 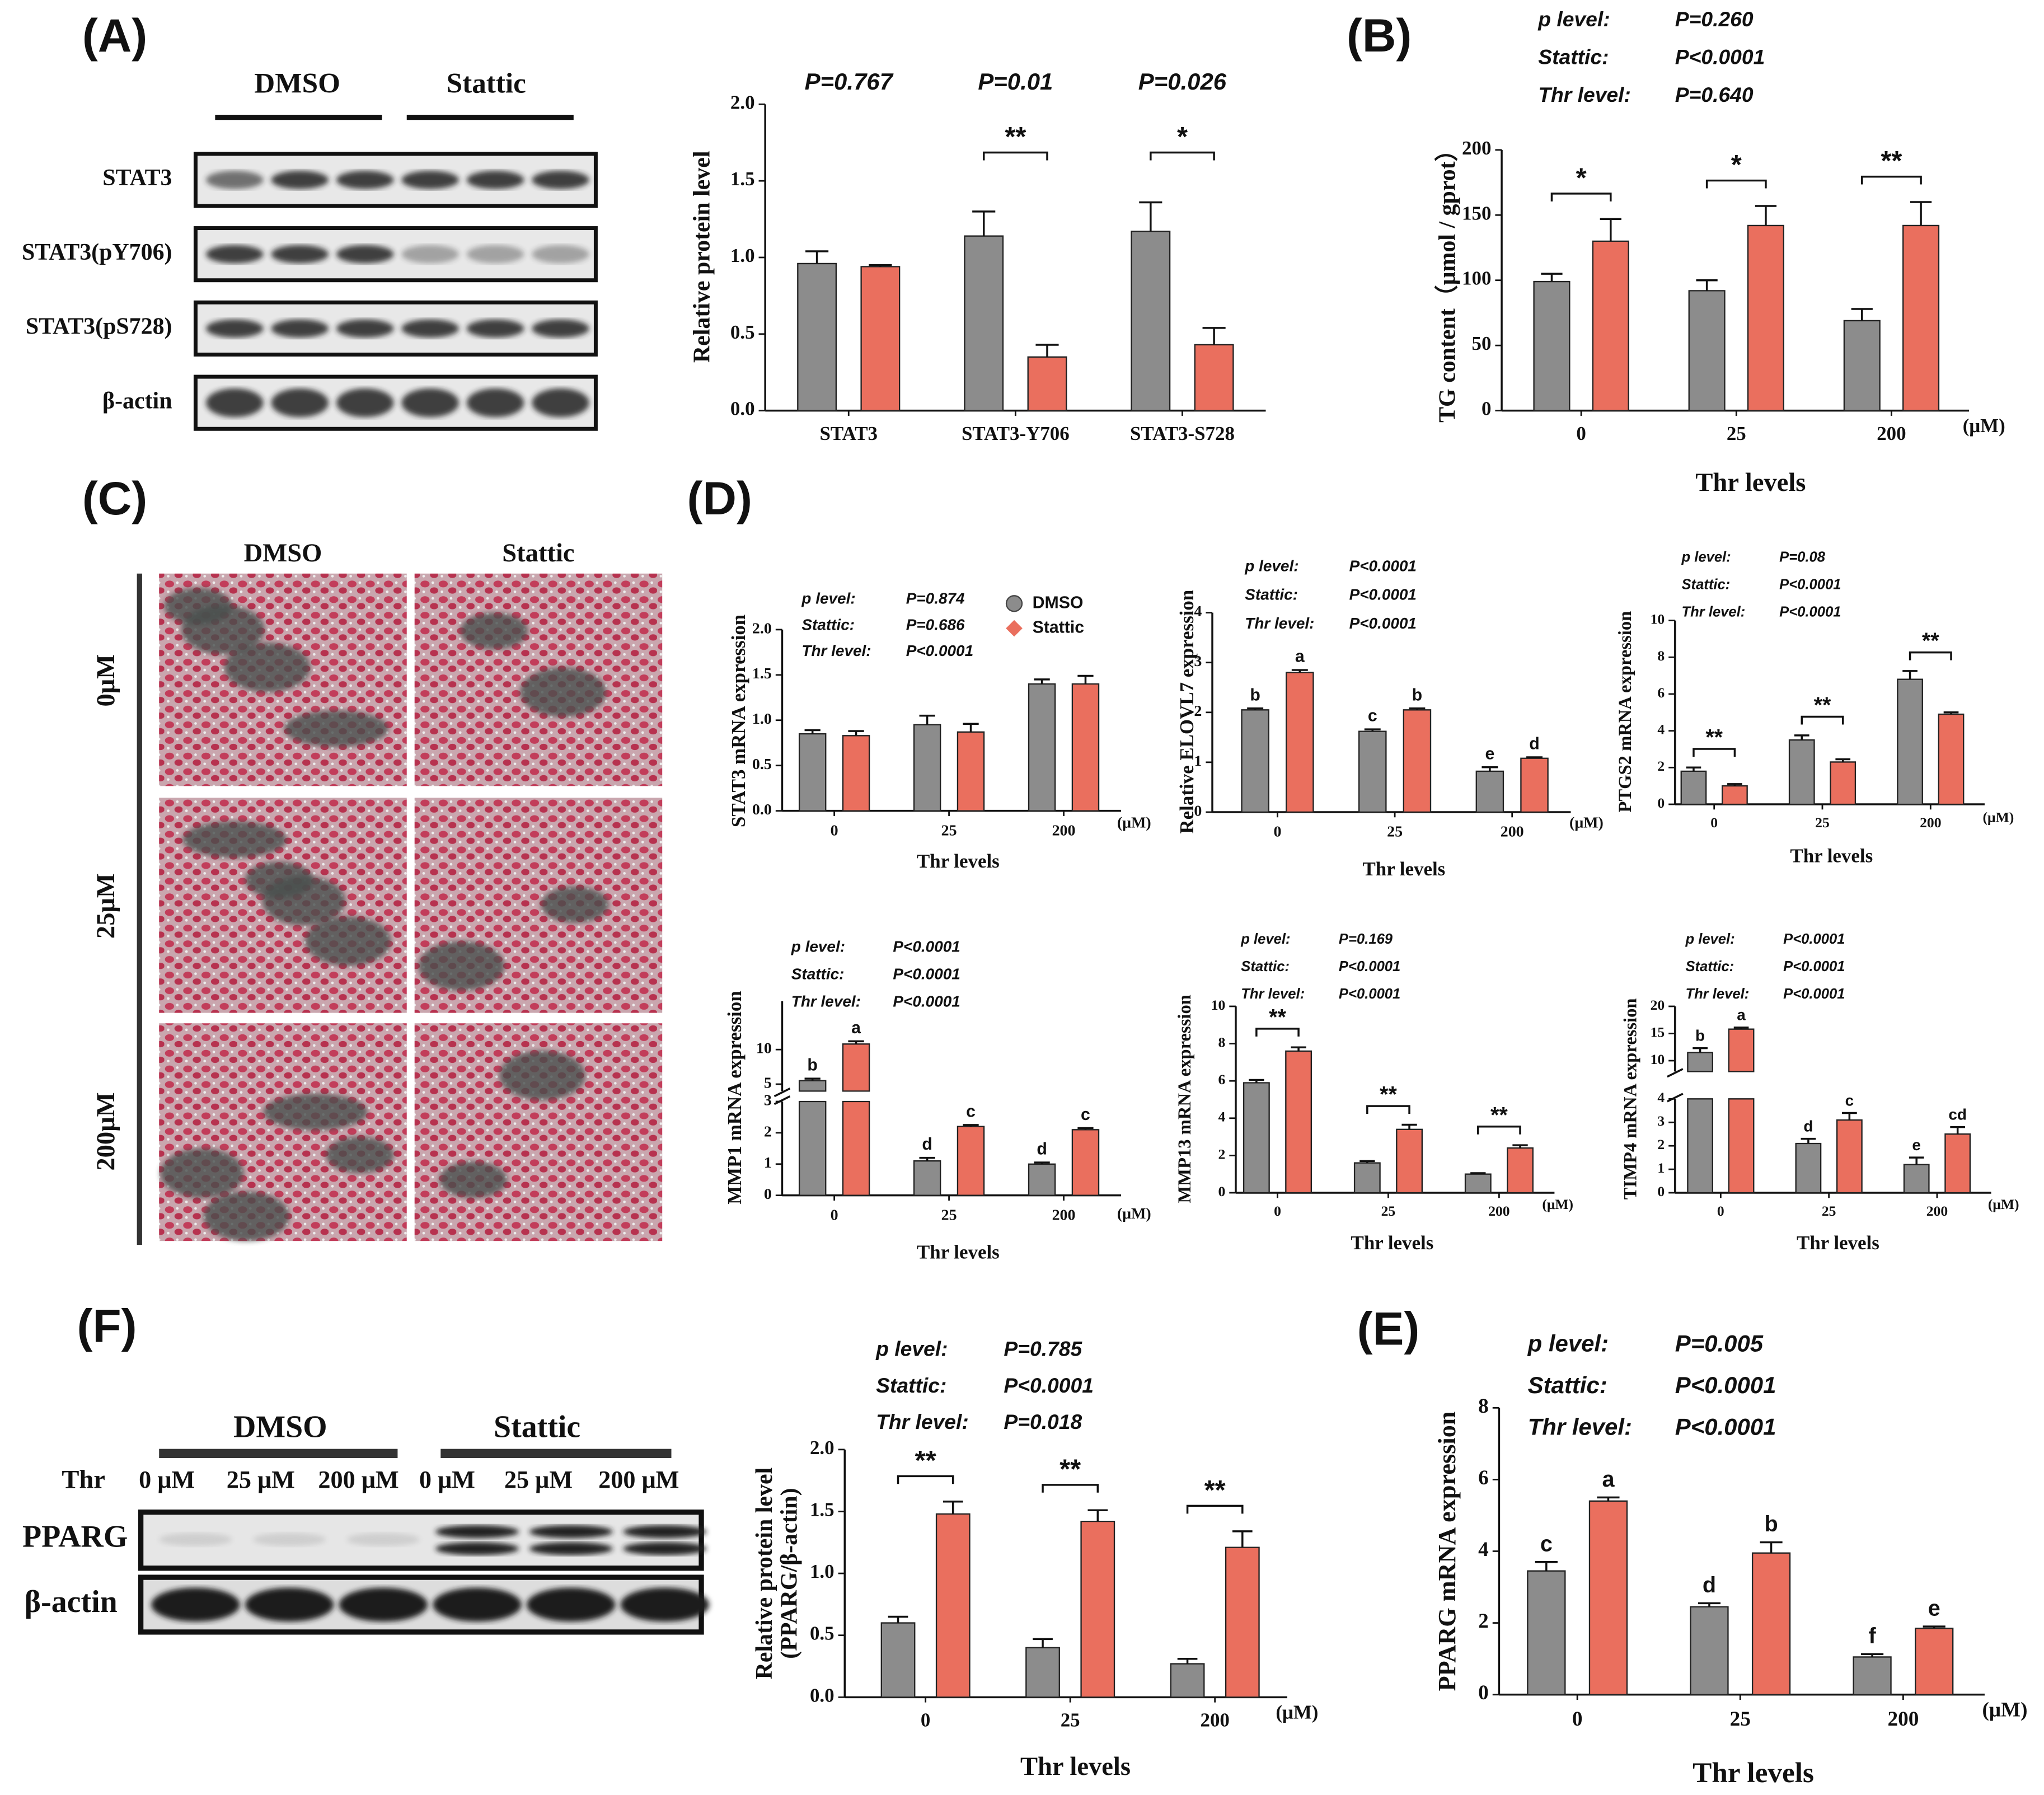 What do you see at coordinates (762, 673) in the screenshot?
I see `y-tick-label: 1.5` at bounding box center [762, 673].